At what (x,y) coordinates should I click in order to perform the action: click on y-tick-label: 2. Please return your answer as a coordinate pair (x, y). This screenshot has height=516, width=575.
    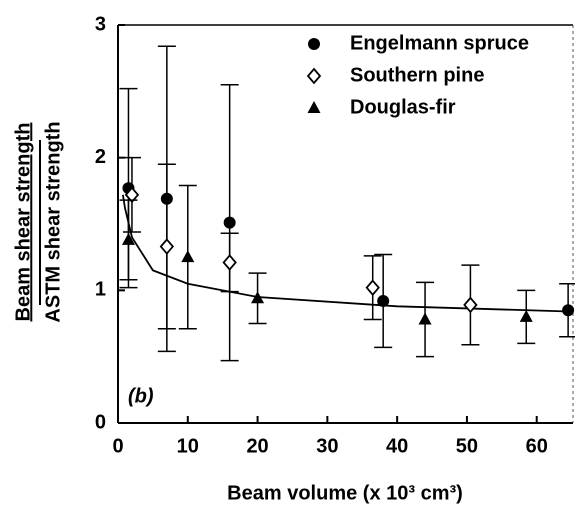
    Looking at the image, I should click on (100, 157).